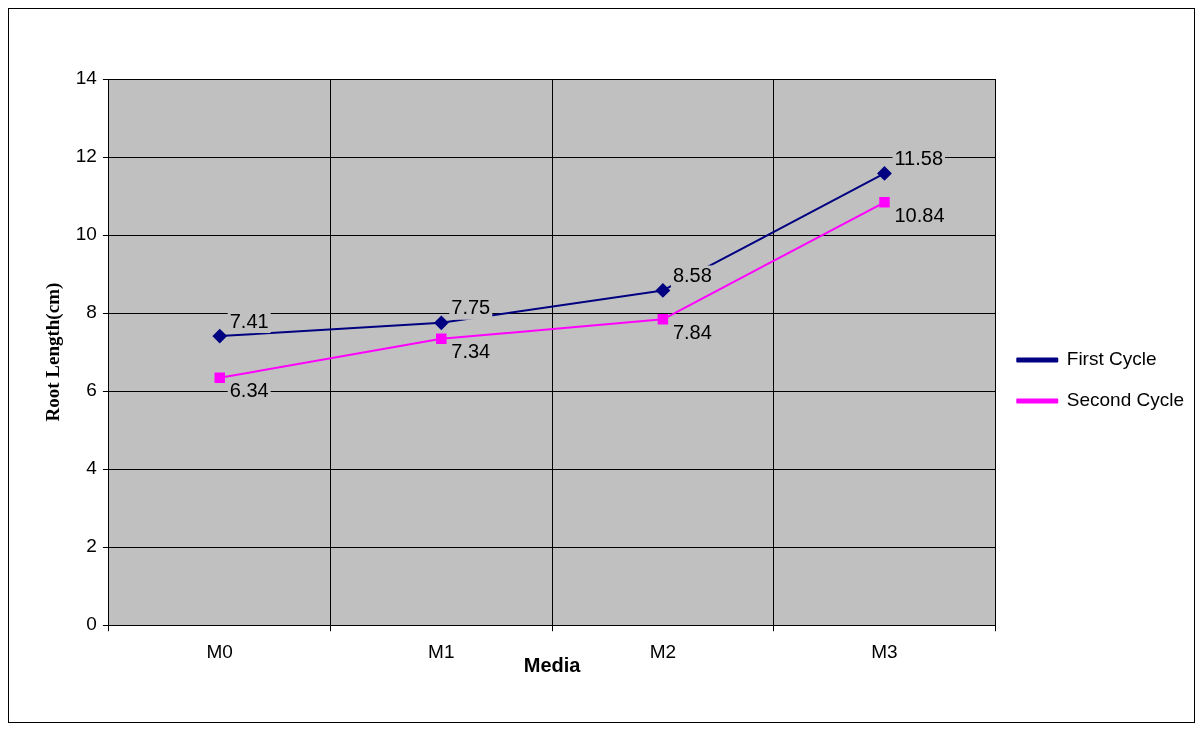  Describe the element at coordinates (1111, 359) in the screenshot. I see `legend-label: First Cycle` at that location.